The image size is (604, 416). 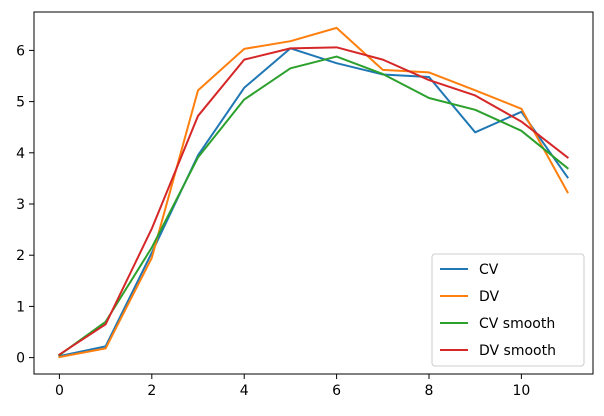 I want to click on x-tick-label: 2, so click(x=151, y=391).